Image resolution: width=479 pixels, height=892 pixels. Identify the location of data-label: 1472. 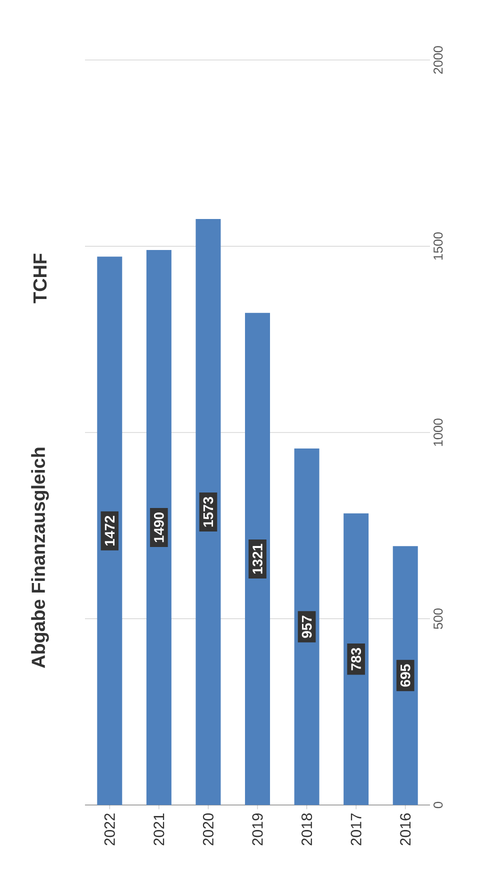
(109, 531).